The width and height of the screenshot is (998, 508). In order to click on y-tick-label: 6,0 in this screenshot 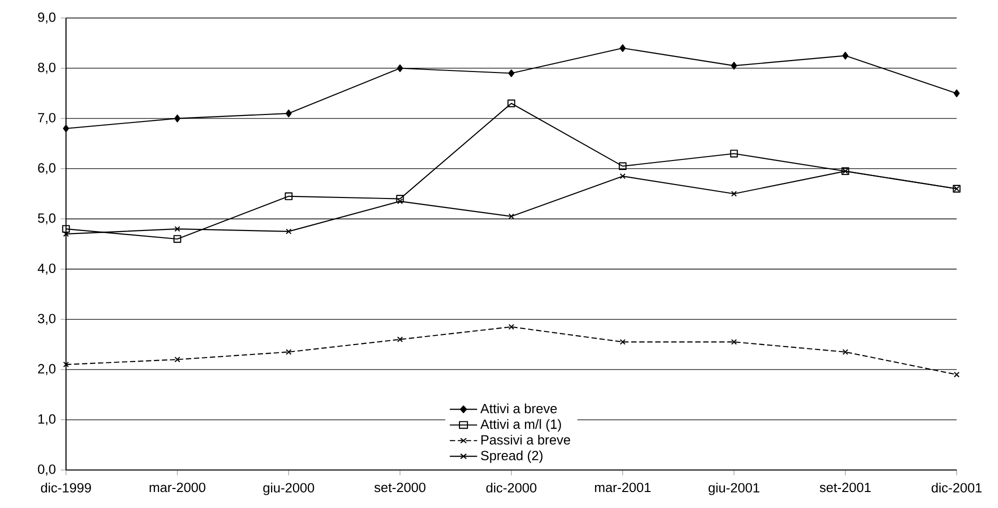, I will do `click(47, 168)`.